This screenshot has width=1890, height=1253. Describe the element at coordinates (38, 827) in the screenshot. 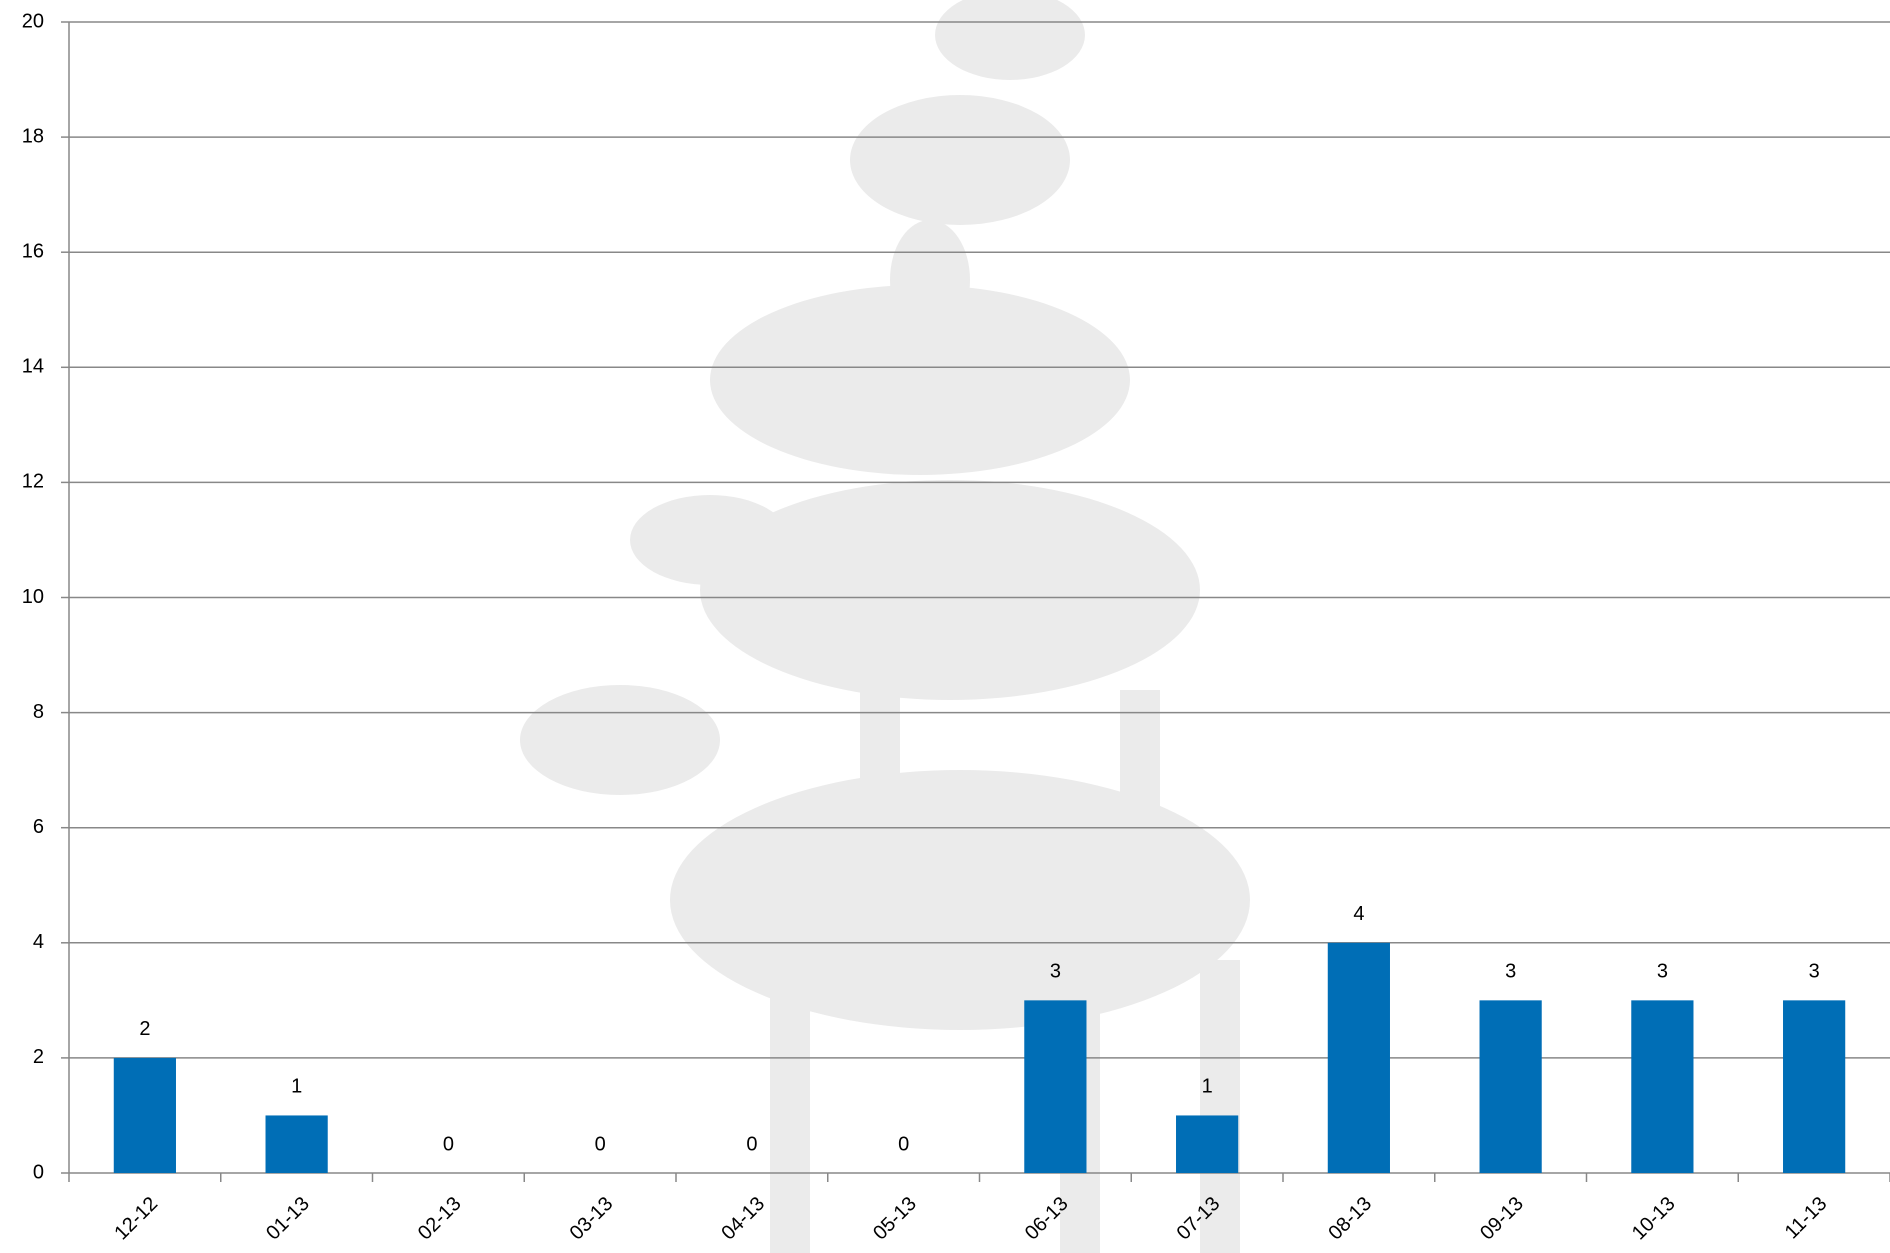

I see `y-tick-label: 6` at that location.